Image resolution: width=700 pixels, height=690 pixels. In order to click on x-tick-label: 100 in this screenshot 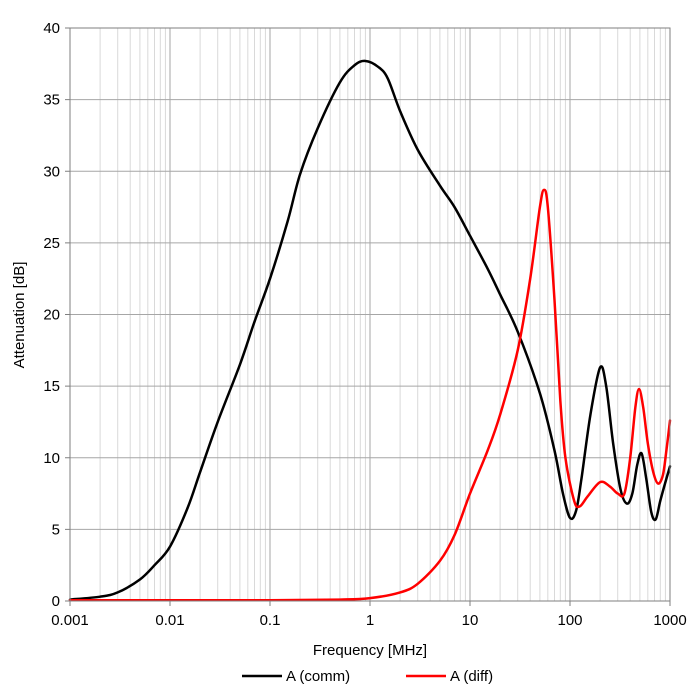, I will do `click(569, 620)`.